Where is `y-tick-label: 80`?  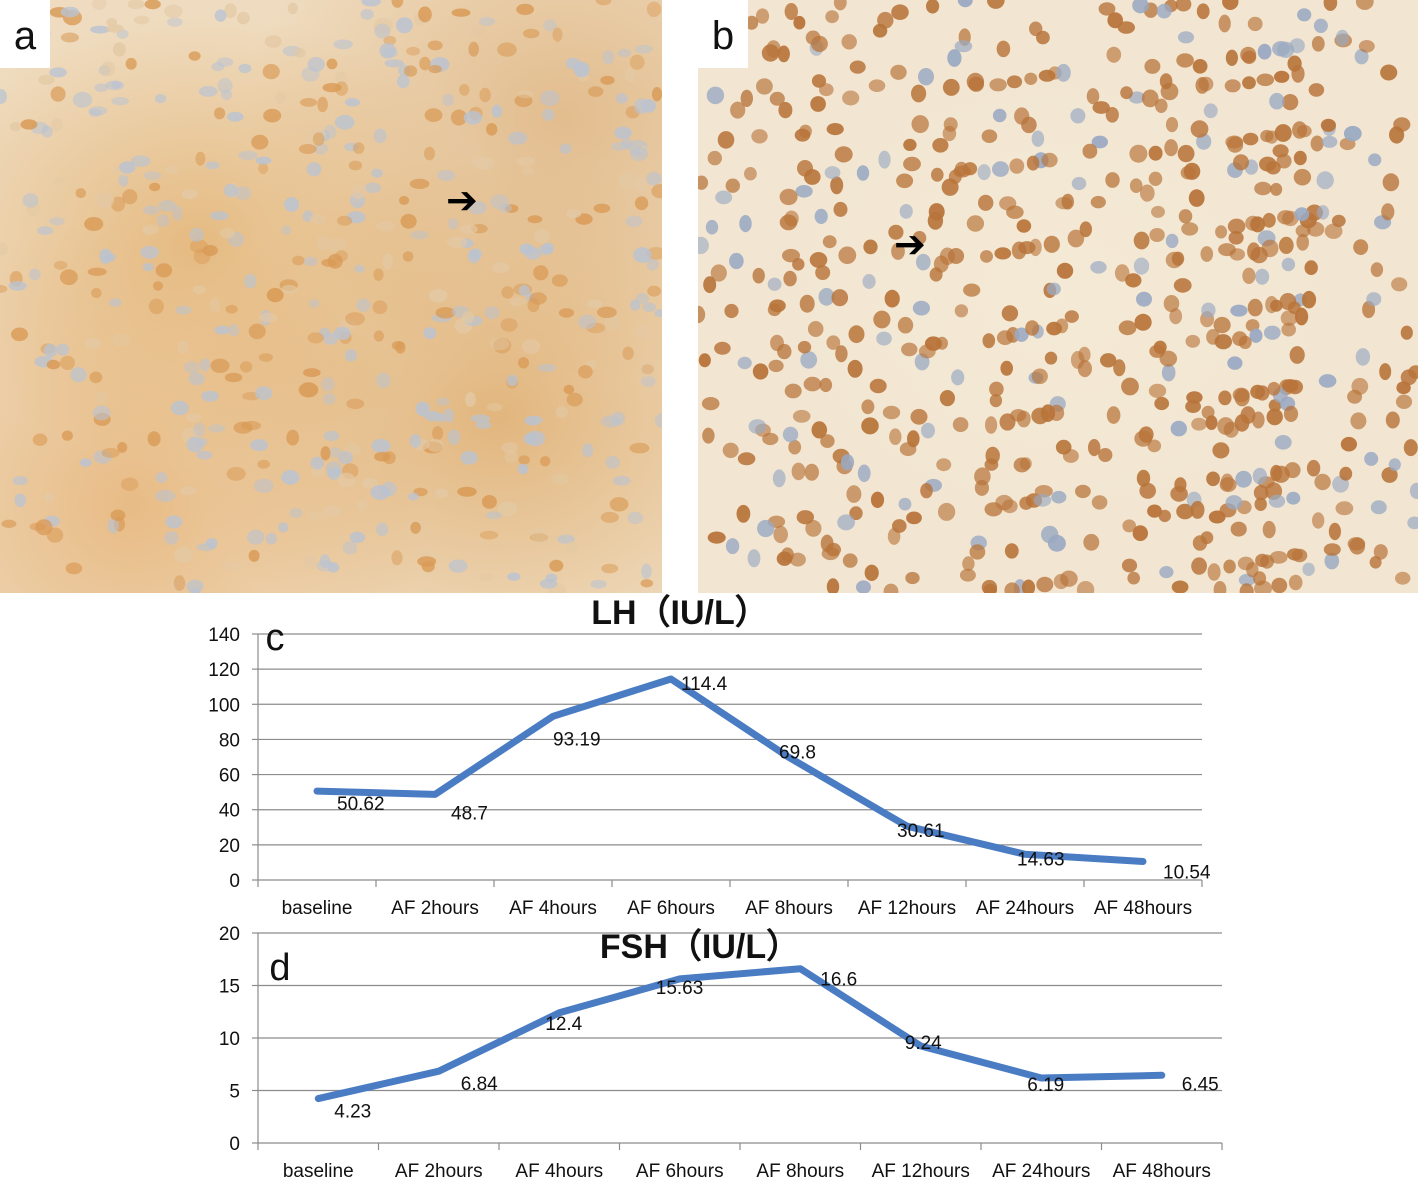 y-tick-label: 80 is located at coordinates (229, 740).